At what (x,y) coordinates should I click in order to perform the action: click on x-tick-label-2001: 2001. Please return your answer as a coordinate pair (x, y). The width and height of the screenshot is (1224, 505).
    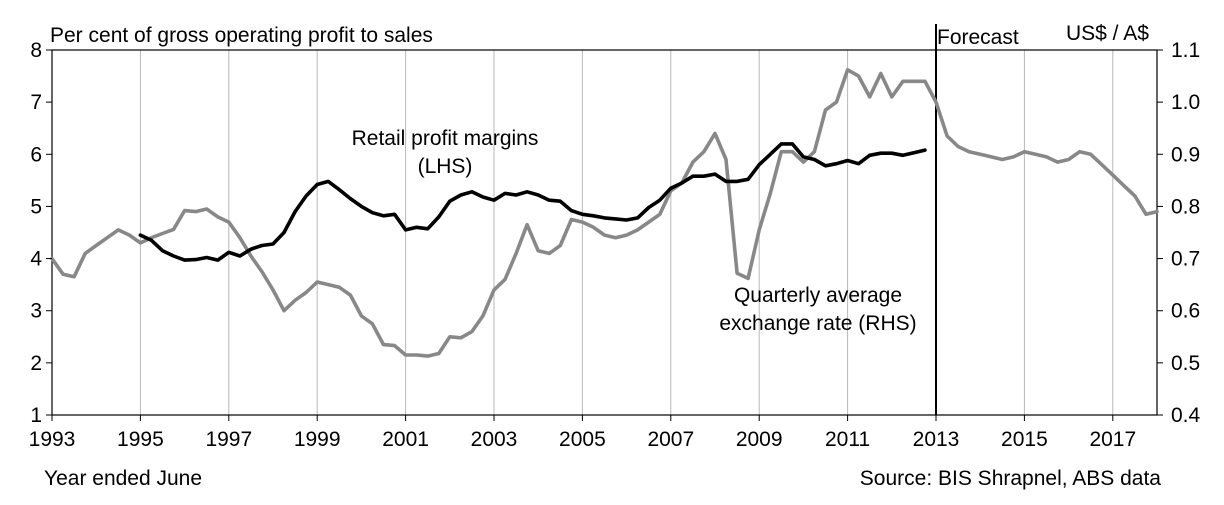
    Looking at the image, I should click on (405, 439).